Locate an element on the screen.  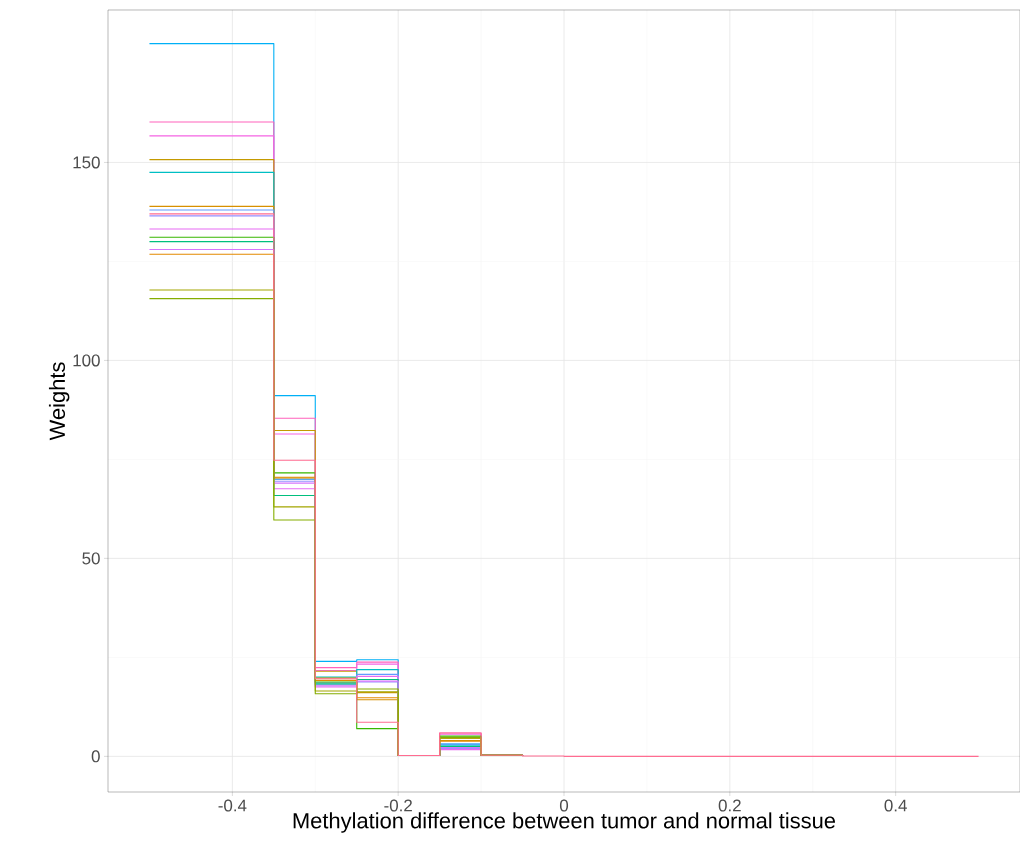
y-tick-label: 50 is located at coordinates (91, 558).